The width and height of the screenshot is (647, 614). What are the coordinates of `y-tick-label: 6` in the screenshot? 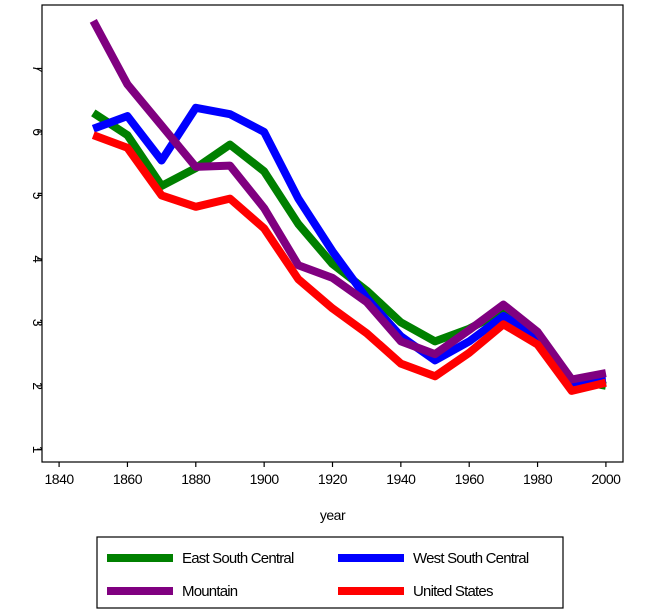 It's located at (38, 132).